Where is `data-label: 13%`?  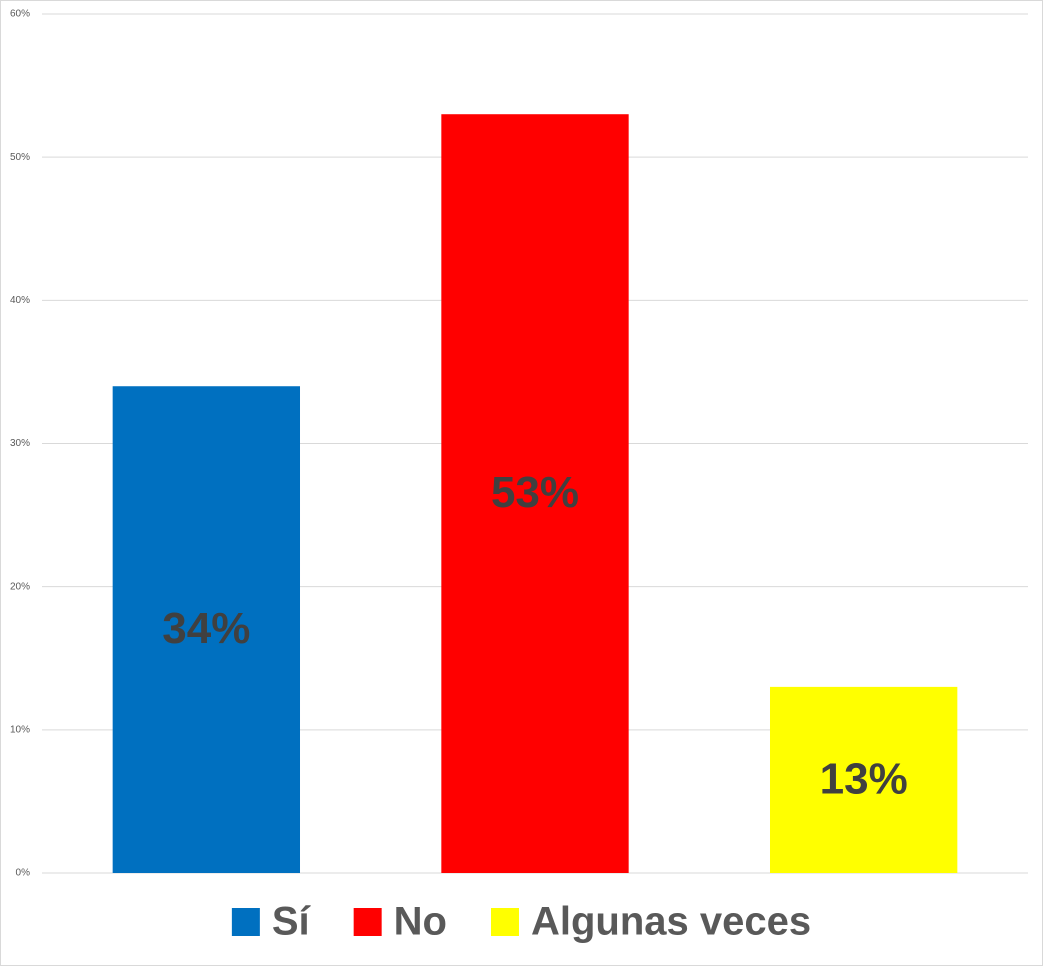
data-label: 13% is located at coordinates (864, 779).